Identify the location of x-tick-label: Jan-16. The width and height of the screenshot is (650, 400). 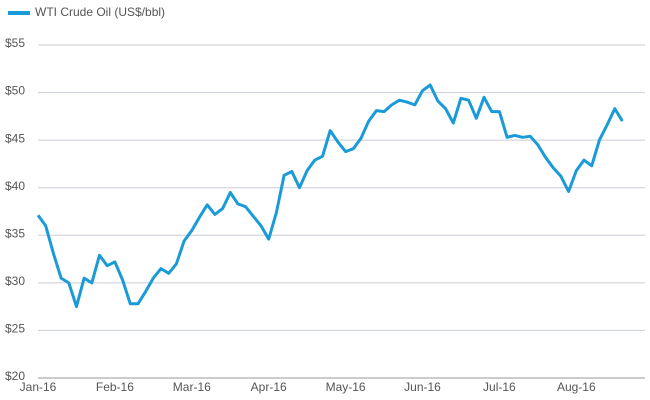
(38, 387).